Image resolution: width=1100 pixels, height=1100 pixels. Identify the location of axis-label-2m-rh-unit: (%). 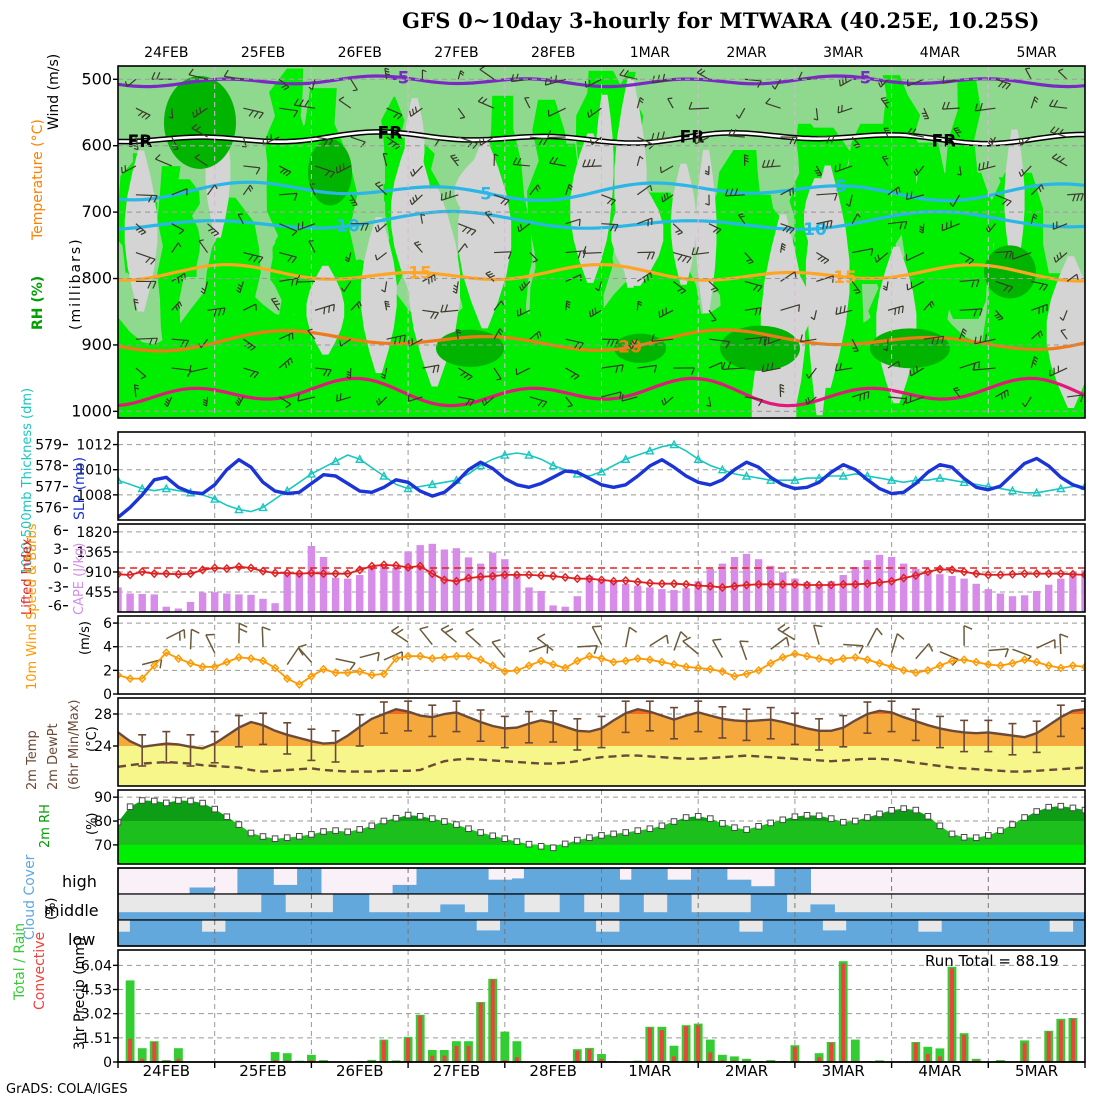
(92, 824).